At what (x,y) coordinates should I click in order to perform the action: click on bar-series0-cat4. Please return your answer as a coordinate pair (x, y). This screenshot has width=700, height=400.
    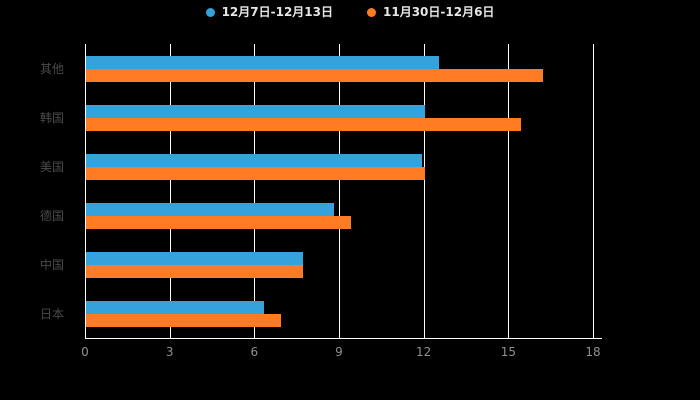
    Looking at the image, I should click on (195, 258).